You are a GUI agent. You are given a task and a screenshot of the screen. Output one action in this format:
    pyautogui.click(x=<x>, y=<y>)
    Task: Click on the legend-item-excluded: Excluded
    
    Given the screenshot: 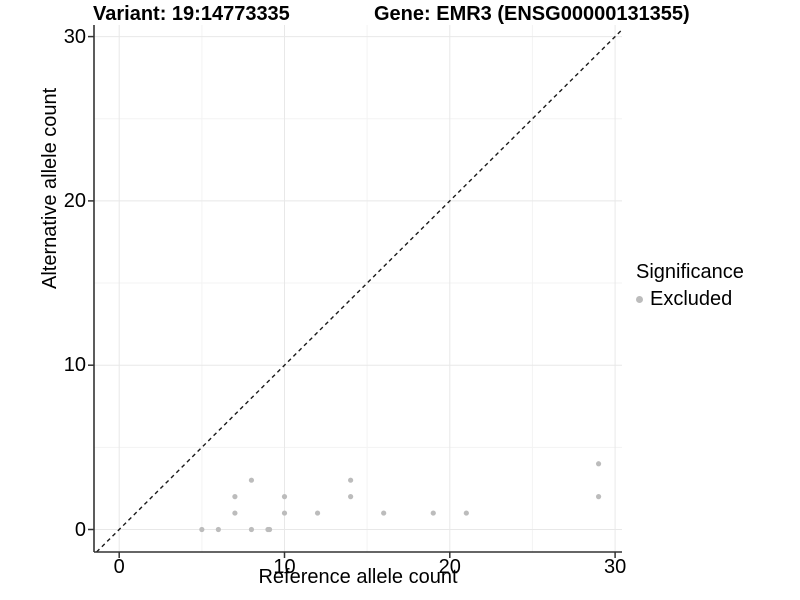 What is the action you would take?
    pyautogui.click(x=690, y=299)
    